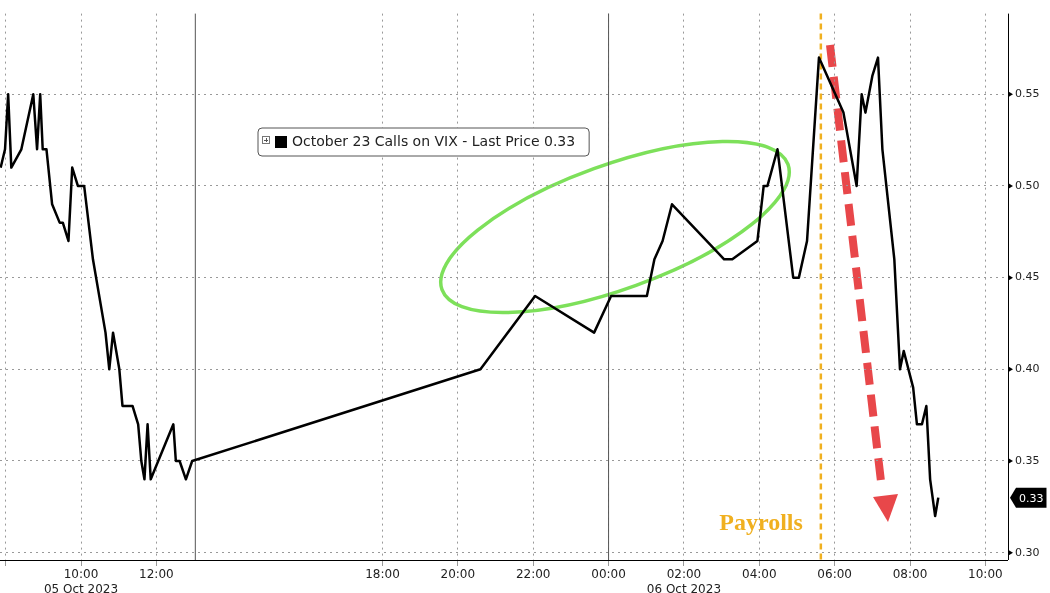 The image size is (1050, 593). I want to click on x-tick-label: 02:00 06 Oct 2023, so click(684, 580).